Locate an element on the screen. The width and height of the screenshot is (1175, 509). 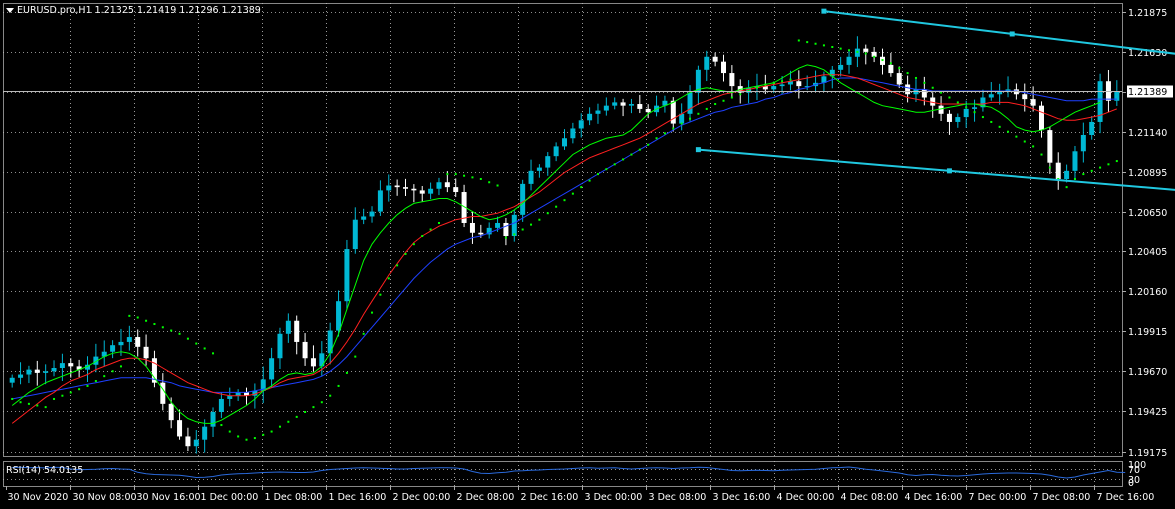
rsi-pane-border is located at coordinates (563, 474).